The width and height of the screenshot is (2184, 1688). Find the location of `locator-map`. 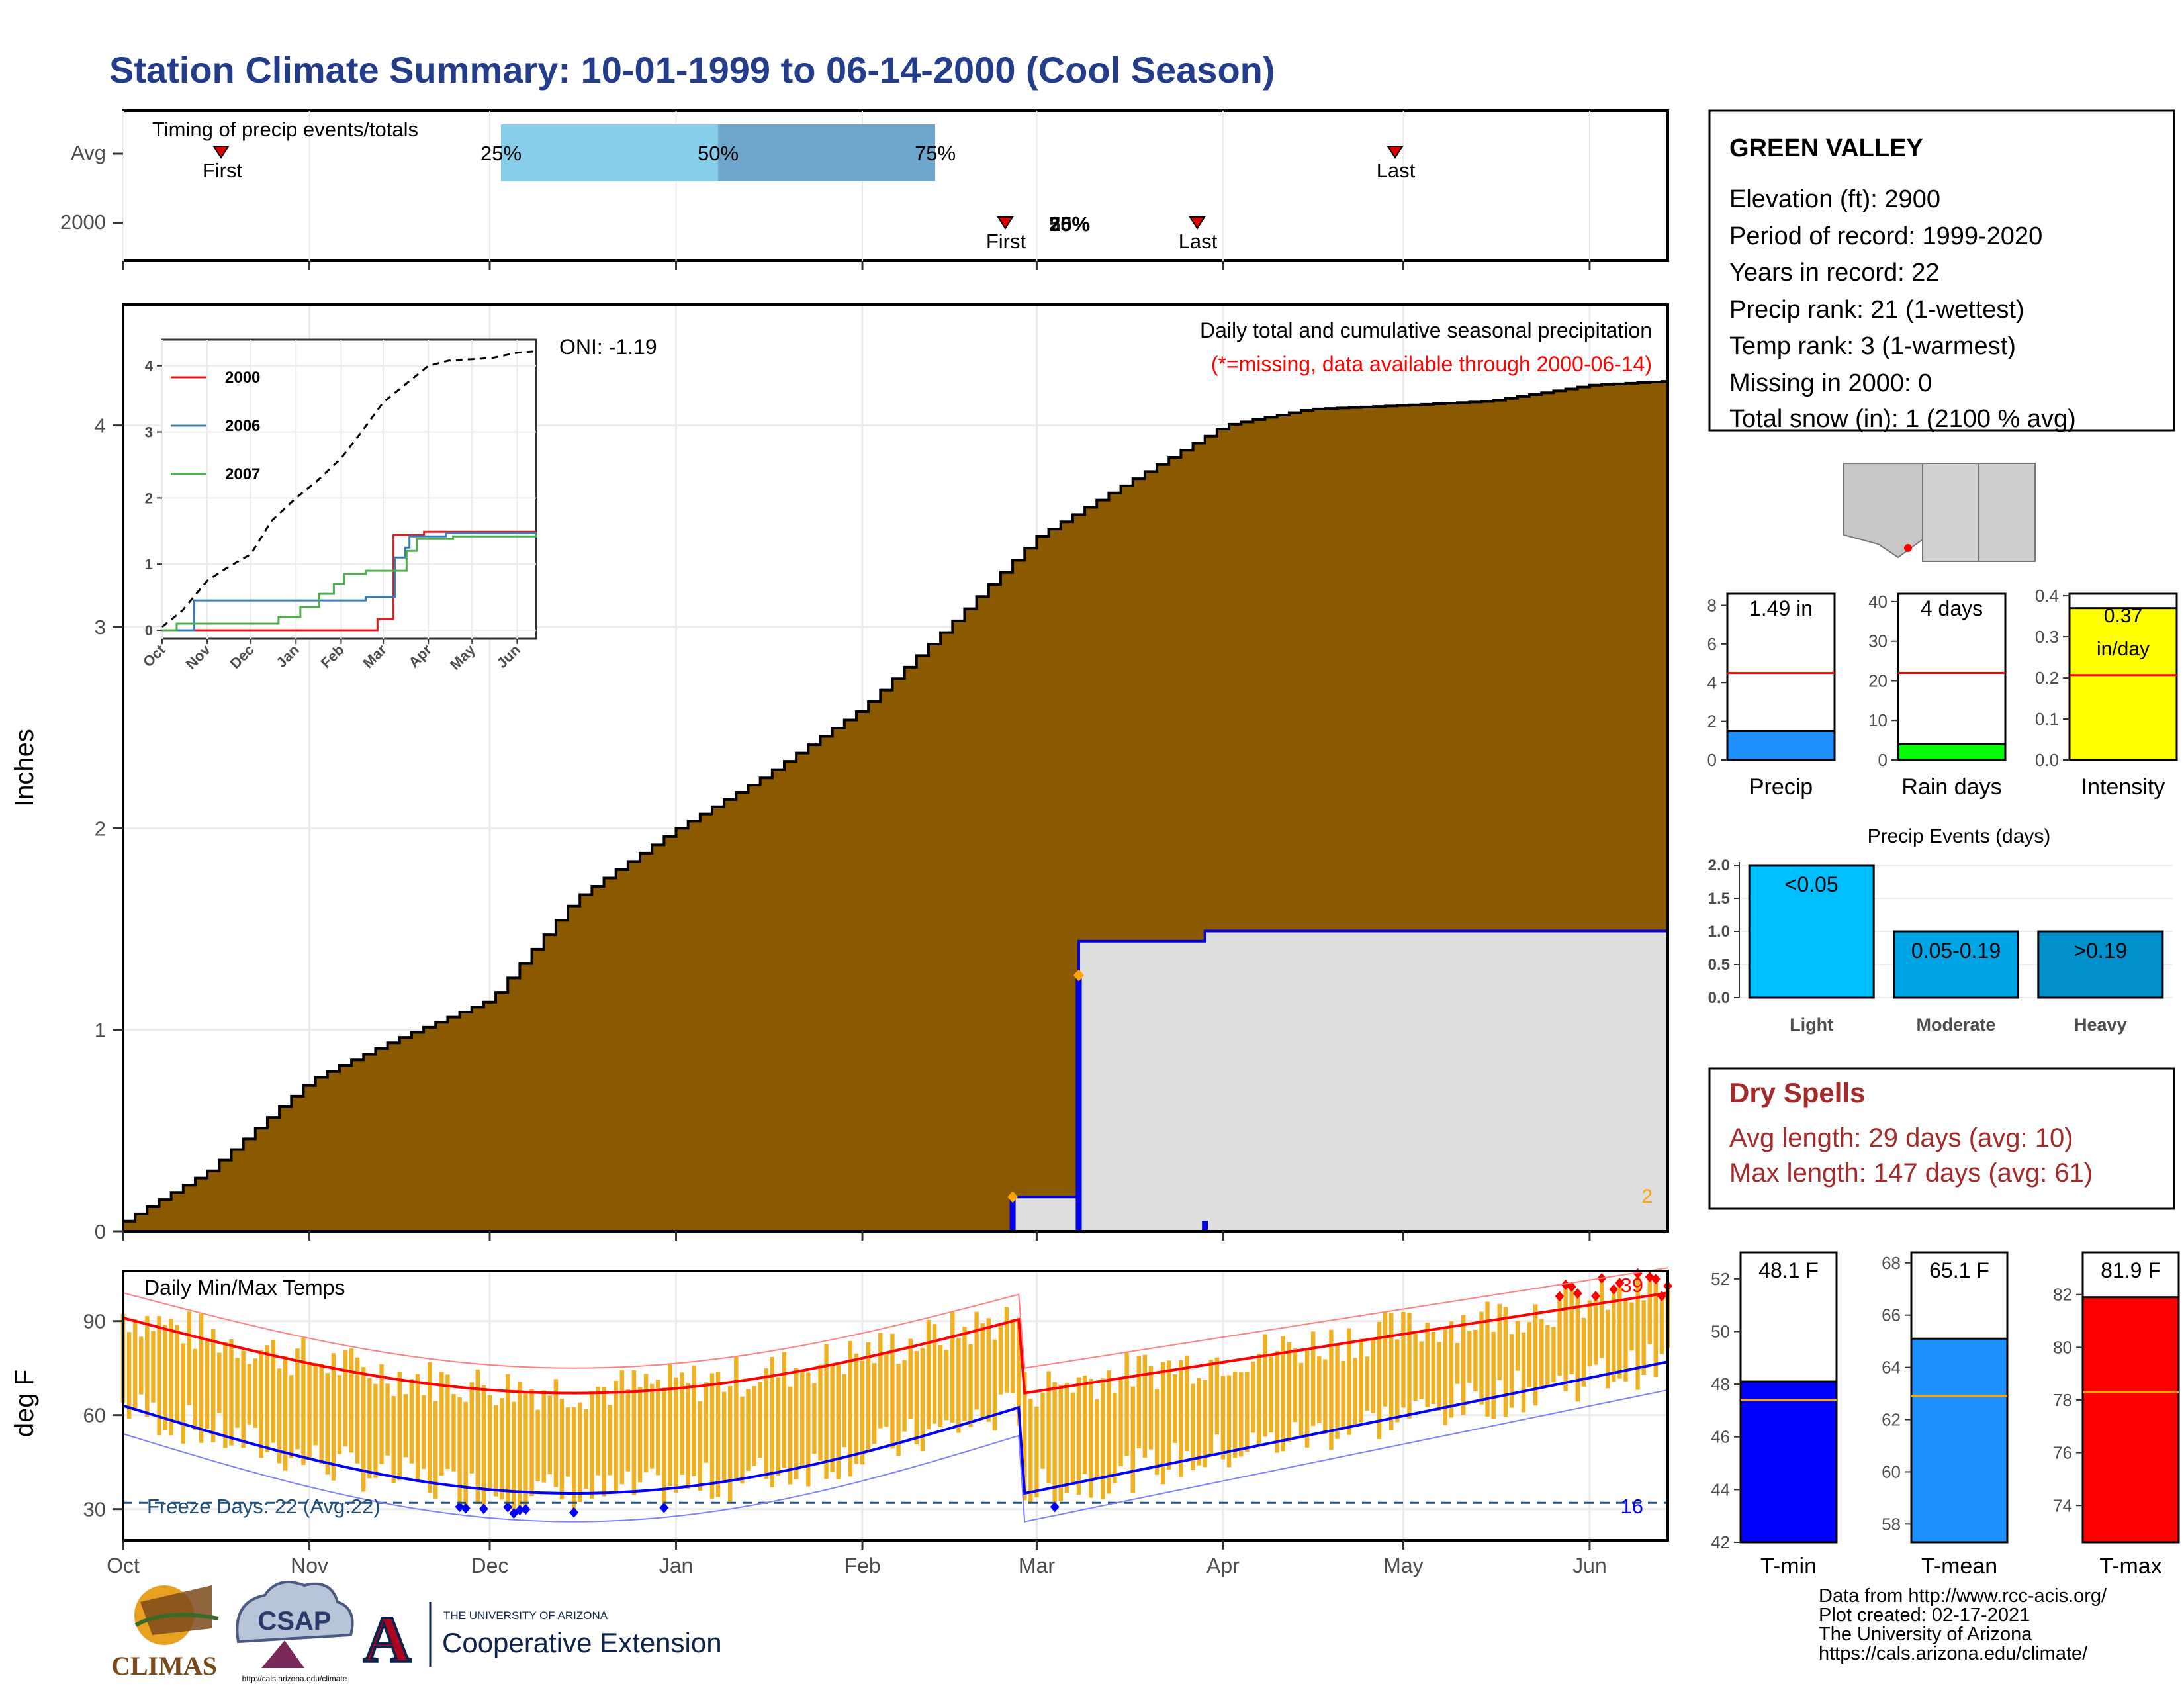

locator-map is located at coordinates (1939, 512).